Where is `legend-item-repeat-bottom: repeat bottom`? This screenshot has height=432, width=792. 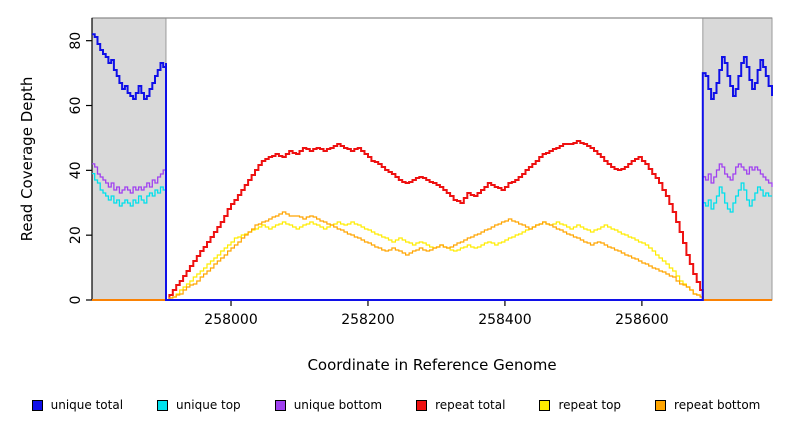
legend-item-repeat-bottom: repeat bottom is located at coordinates (707, 405).